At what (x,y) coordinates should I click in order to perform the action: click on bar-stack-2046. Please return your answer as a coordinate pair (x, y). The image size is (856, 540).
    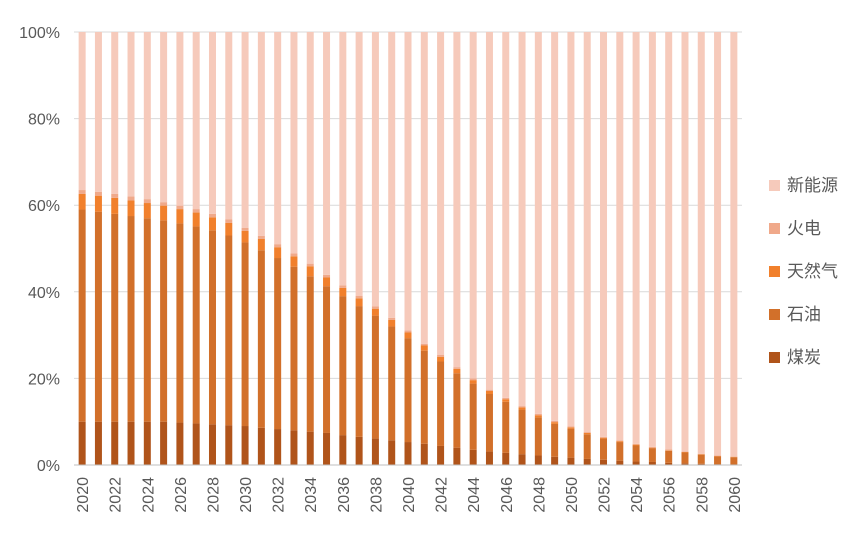
    Looking at the image, I should click on (506, 248).